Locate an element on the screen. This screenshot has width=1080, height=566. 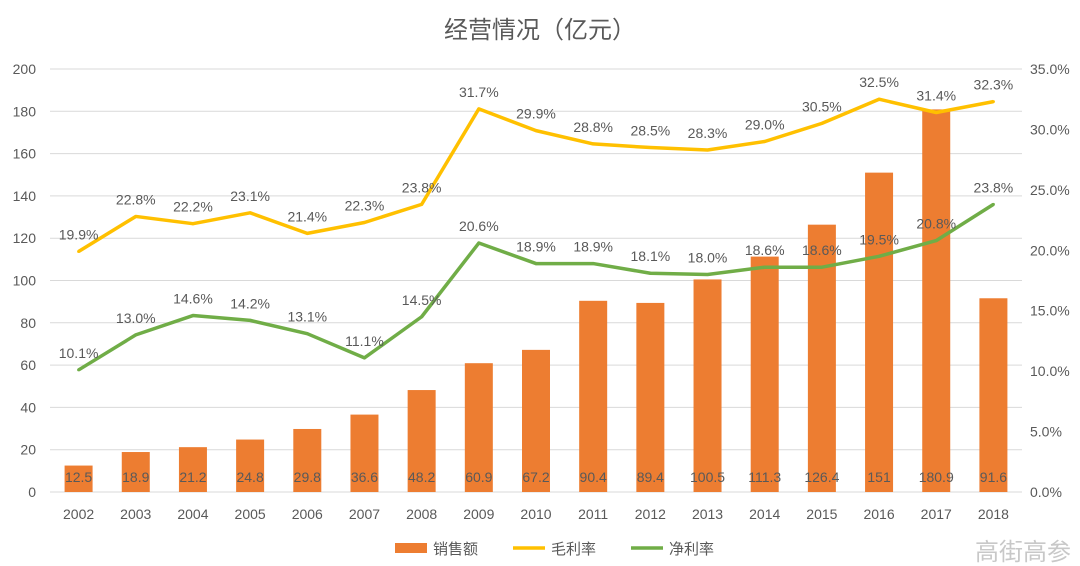
line-data-label: 18.1% is located at coordinates (651, 256).